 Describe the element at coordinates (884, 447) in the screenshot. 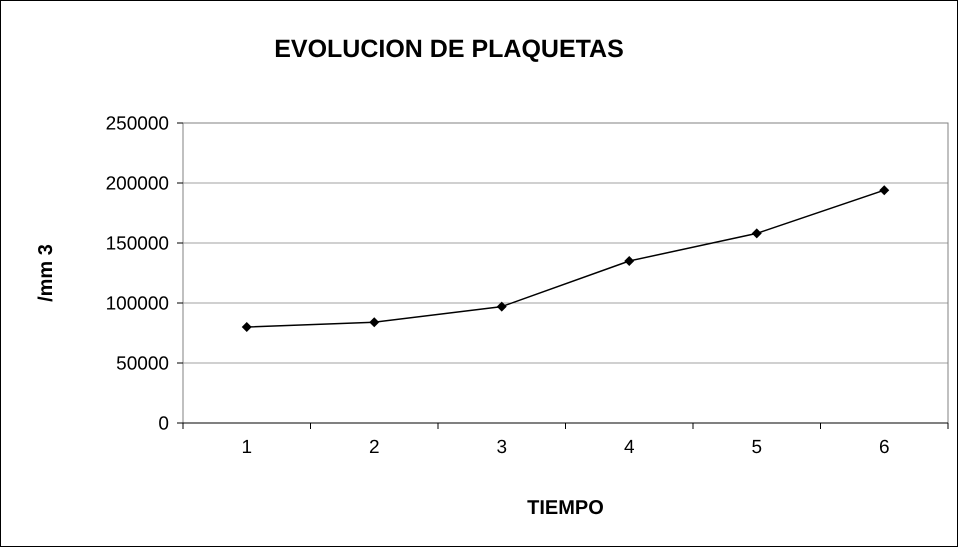

I see `x-tick-label: 6` at that location.